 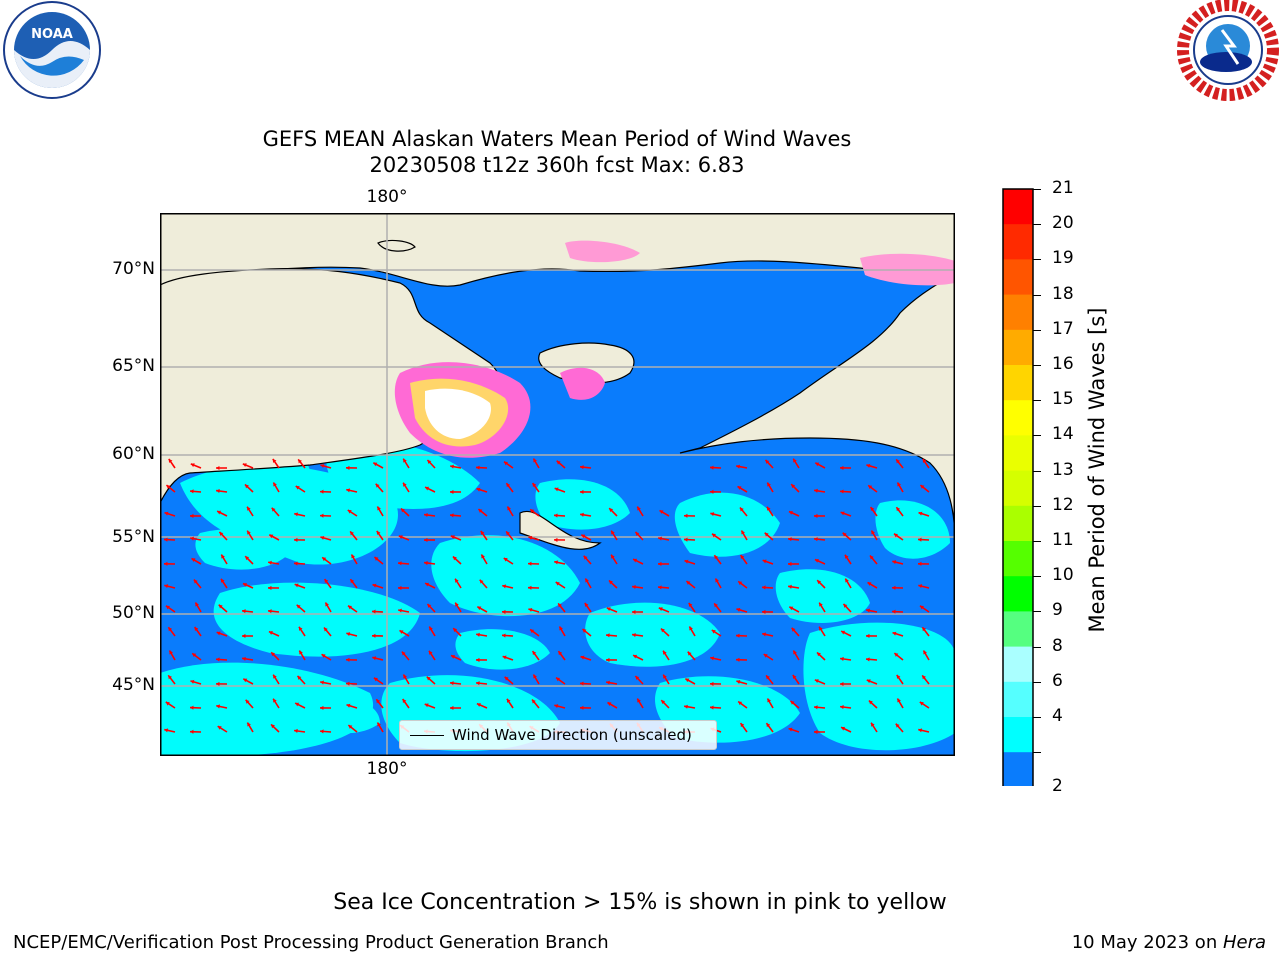 I want to click on chart-title-line2: 20230508 t12z 360h fcst Max: 6.83, so click(x=557, y=165).